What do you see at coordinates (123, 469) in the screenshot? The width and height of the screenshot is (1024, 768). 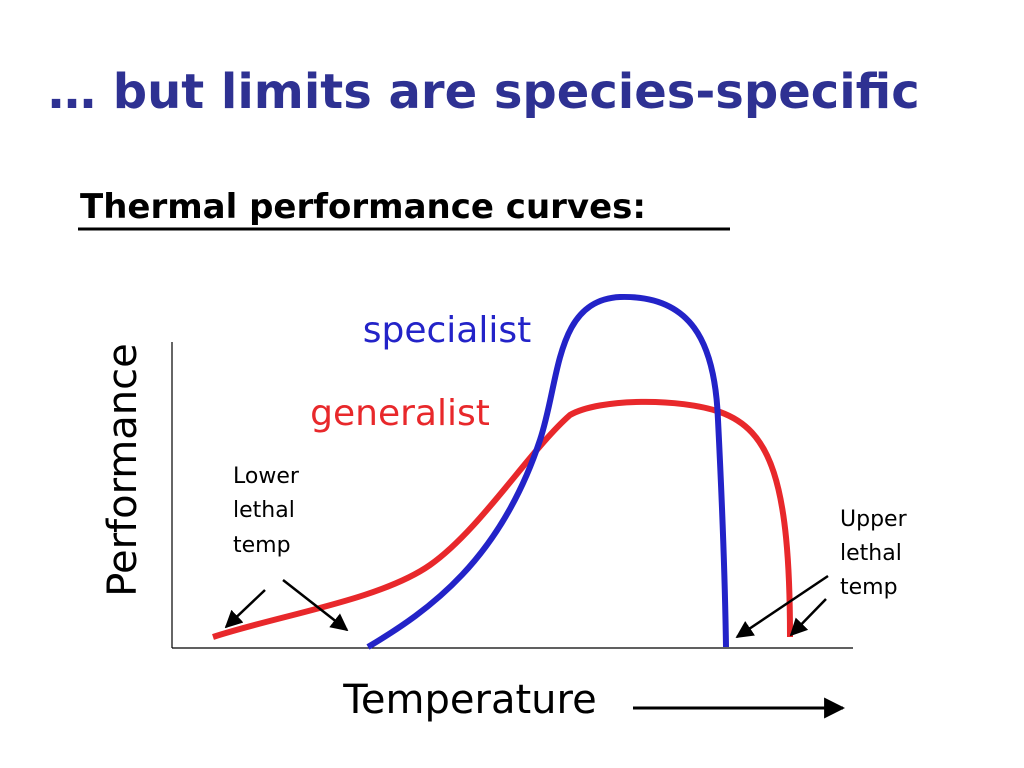 I see `y-axis-label: Performance` at bounding box center [123, 469].